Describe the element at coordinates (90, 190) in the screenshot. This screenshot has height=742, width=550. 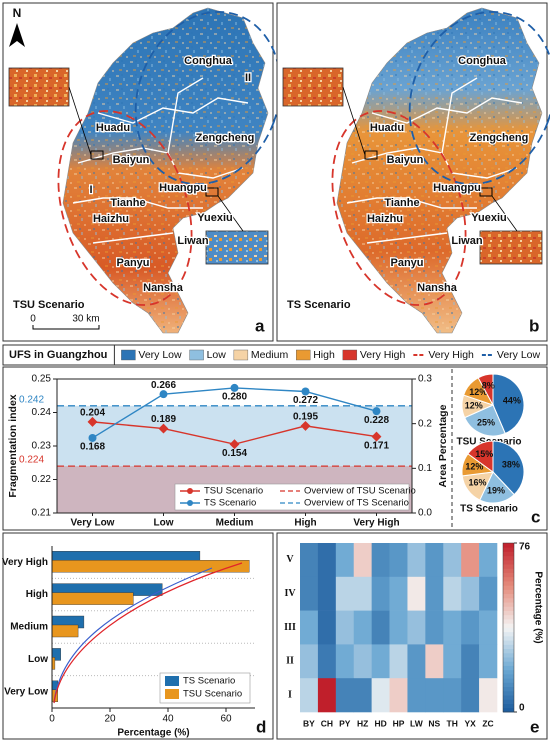
I see `district-label: I` at that location.